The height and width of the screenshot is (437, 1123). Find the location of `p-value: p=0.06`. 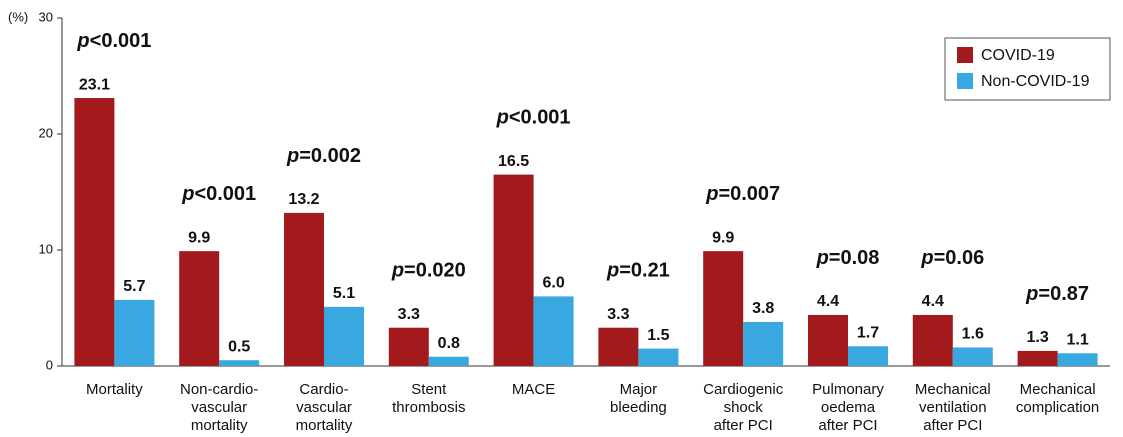

p-value: p=0.06 is located at coordinates (952, 258).